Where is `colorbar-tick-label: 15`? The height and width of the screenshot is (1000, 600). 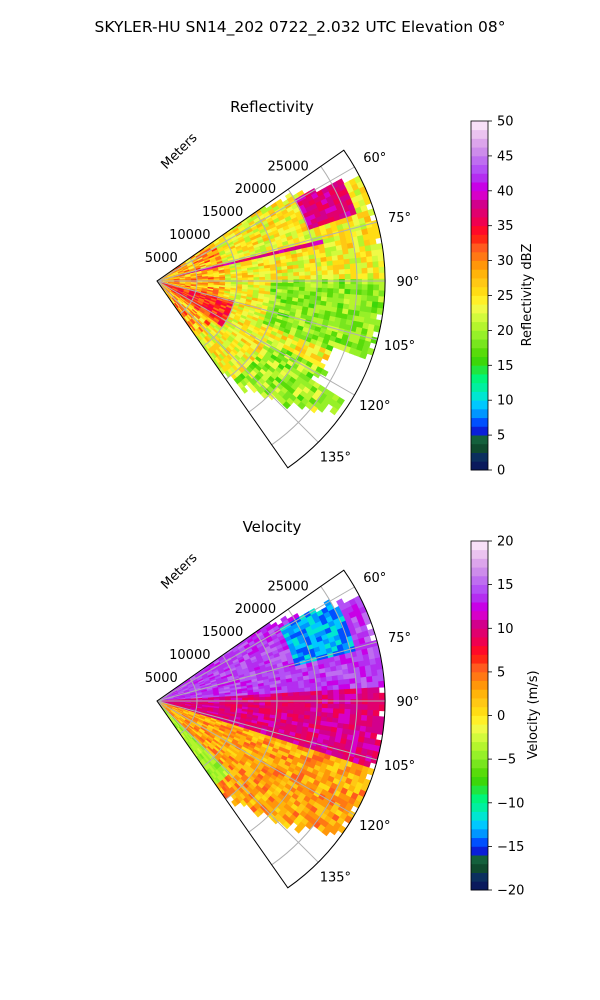
colorbar-tick-label: 15 is located at coordinates (505, 585).